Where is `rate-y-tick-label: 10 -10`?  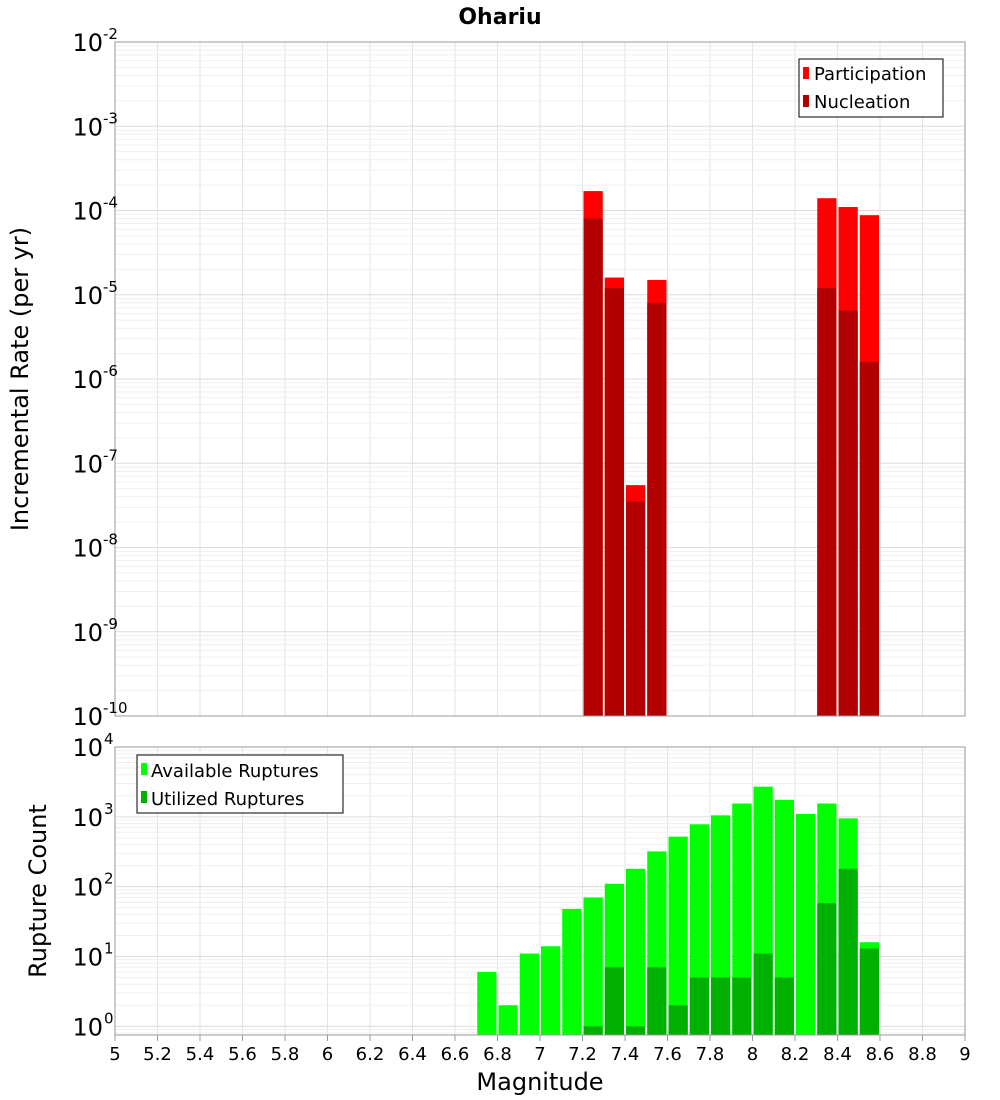 rate-y-tick-label: 10 -10 is located at coordinates (99, 715).